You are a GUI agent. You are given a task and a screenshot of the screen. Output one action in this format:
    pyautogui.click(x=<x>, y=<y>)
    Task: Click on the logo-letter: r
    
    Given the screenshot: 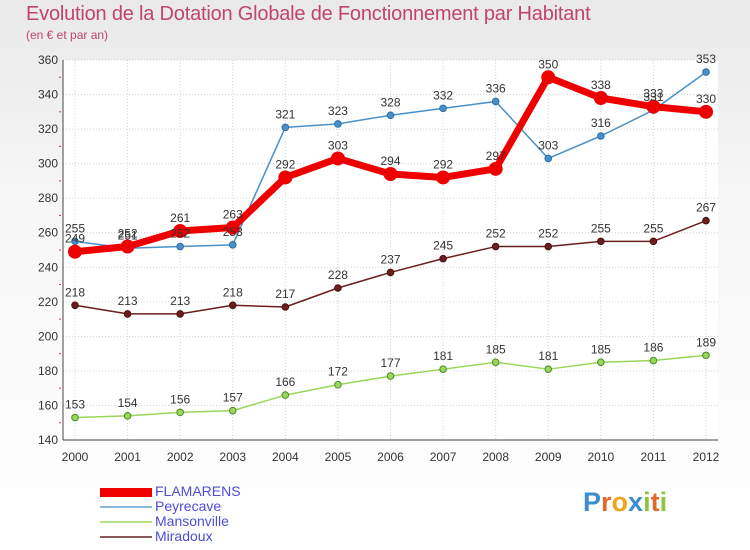 What is the action you would take?
    pyautogui.click(x=606, y=502)
    